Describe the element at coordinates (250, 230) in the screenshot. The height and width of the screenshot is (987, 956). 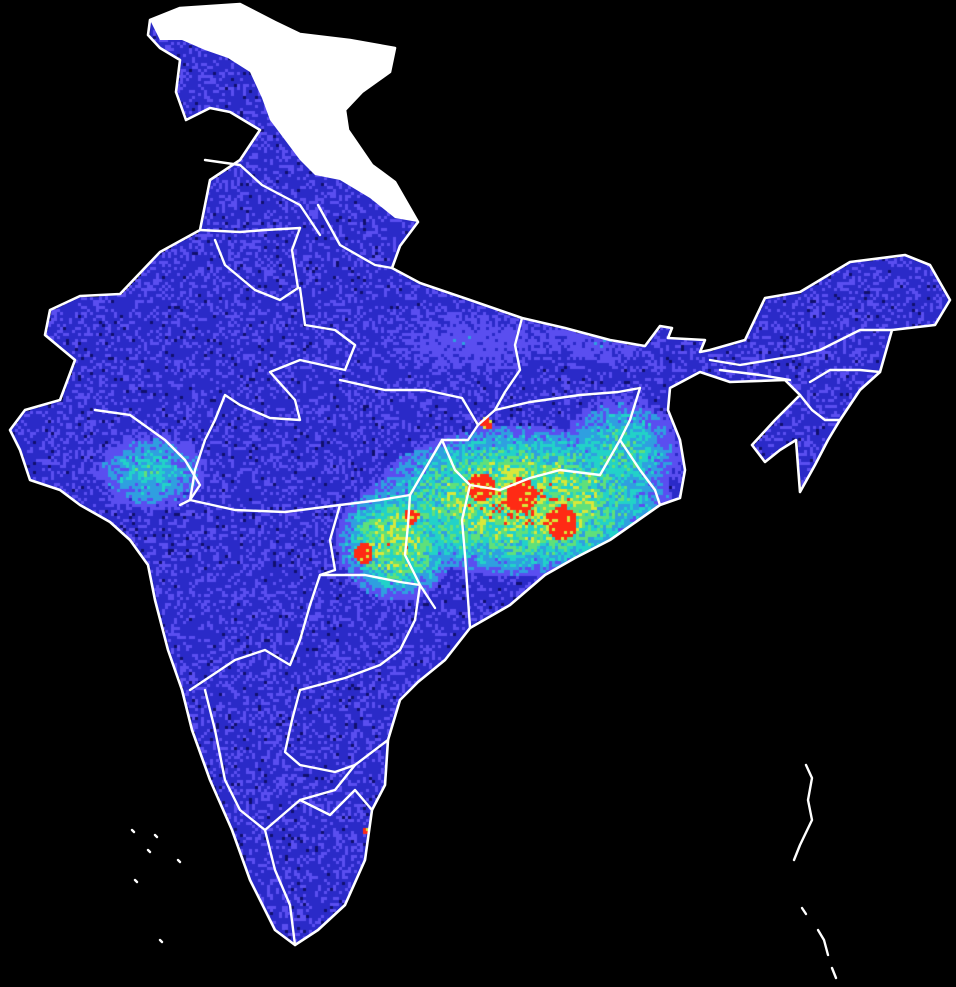
I see `boundary-punjab` at that location.